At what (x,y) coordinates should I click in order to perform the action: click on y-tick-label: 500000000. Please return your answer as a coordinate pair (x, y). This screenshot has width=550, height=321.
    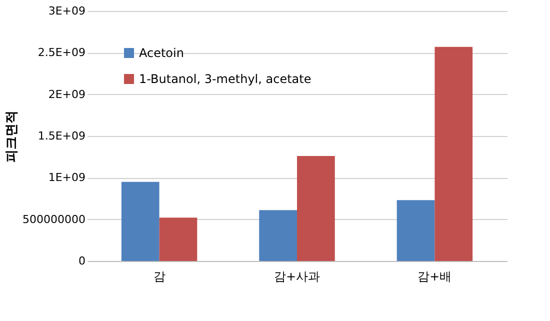
    Looking at the image, I should click on (54, 219).